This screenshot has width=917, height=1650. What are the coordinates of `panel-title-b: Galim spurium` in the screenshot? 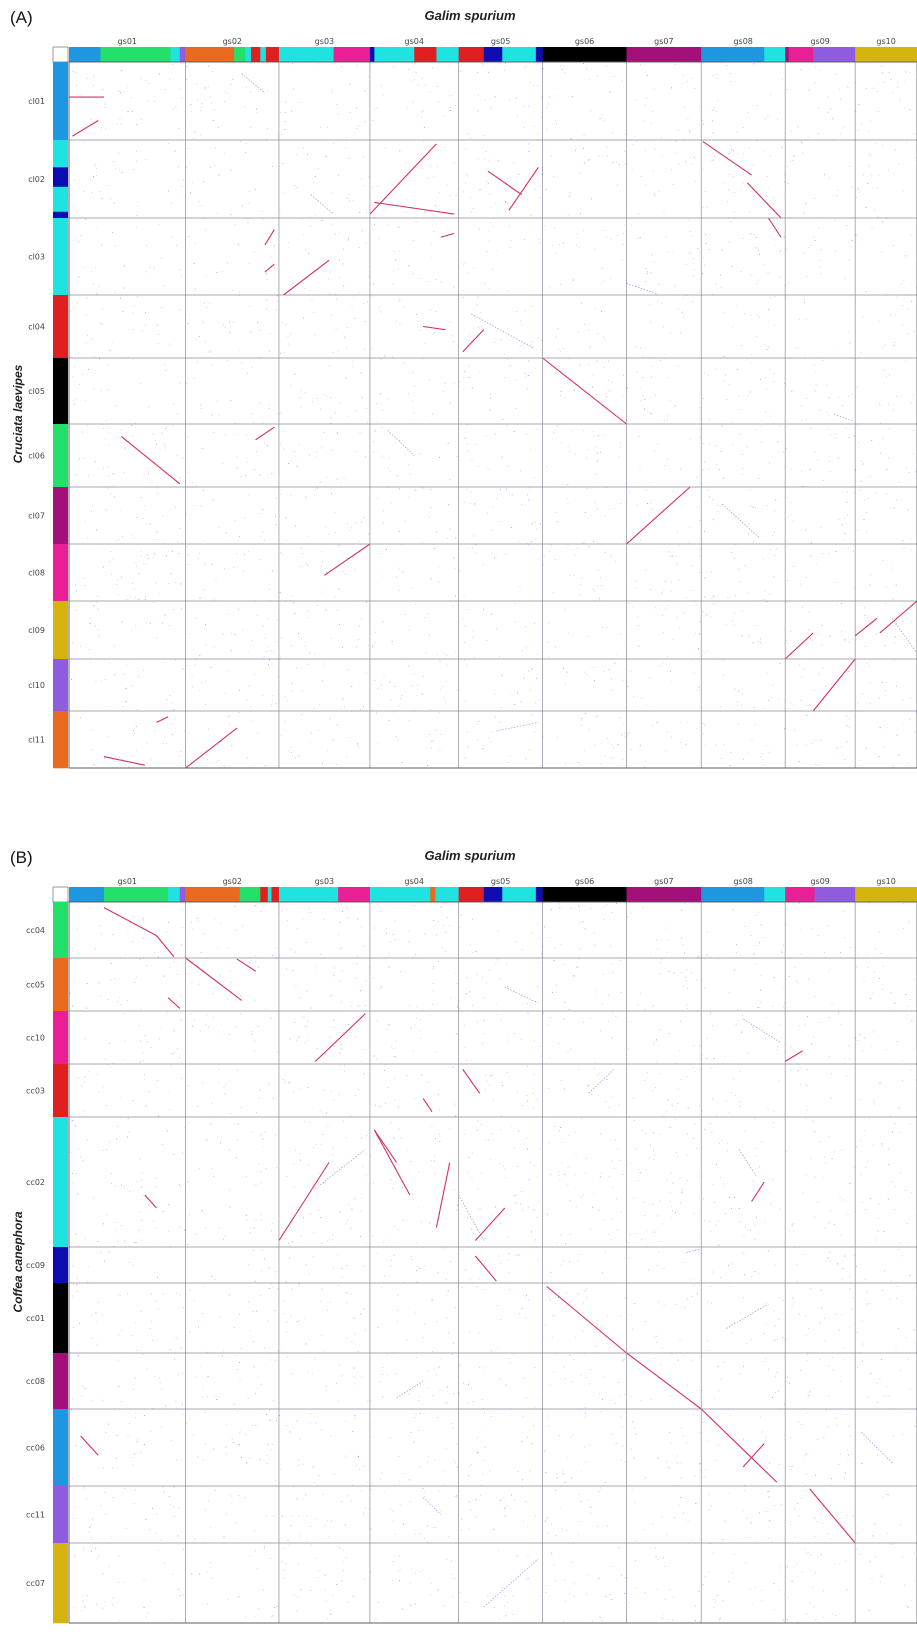 It's located at (470, 855).